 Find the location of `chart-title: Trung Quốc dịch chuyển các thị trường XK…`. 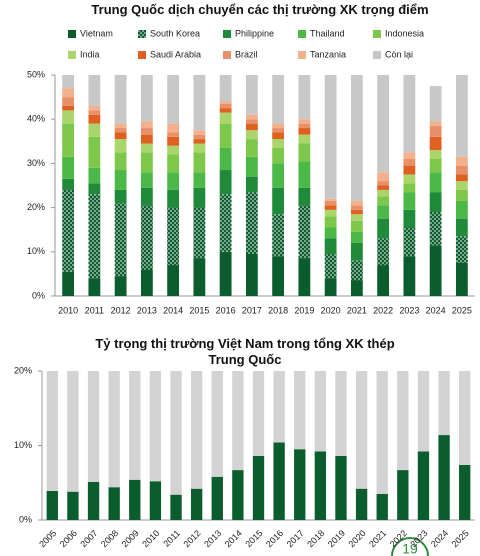

chart-title: Trung Quốc dịch chuyển các thị trường XK… is located at coordinates (260, 9).